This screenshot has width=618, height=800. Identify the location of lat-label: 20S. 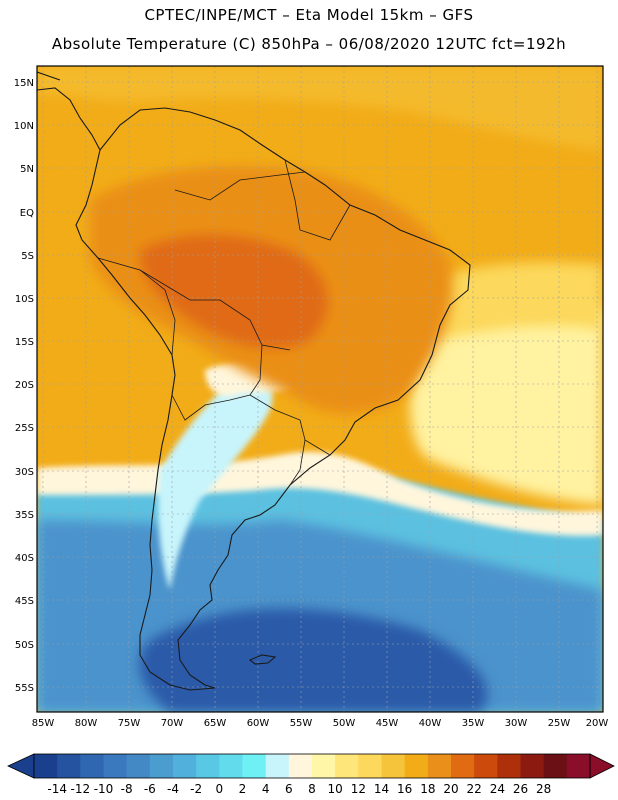
(24, 385).